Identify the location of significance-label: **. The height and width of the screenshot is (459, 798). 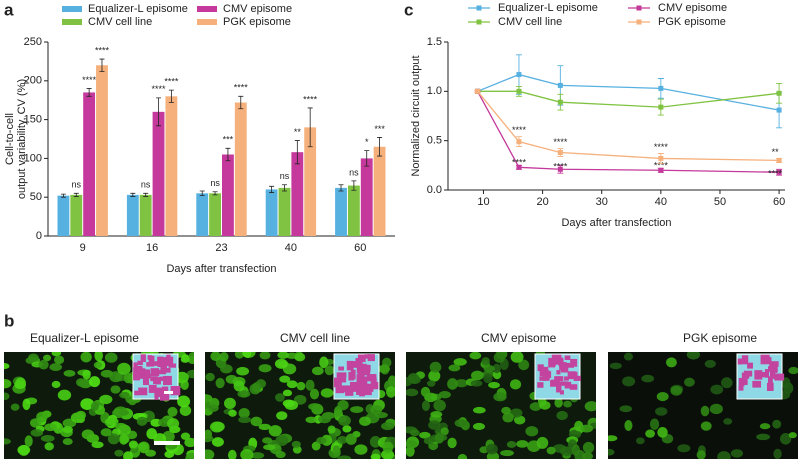
(298, 132).